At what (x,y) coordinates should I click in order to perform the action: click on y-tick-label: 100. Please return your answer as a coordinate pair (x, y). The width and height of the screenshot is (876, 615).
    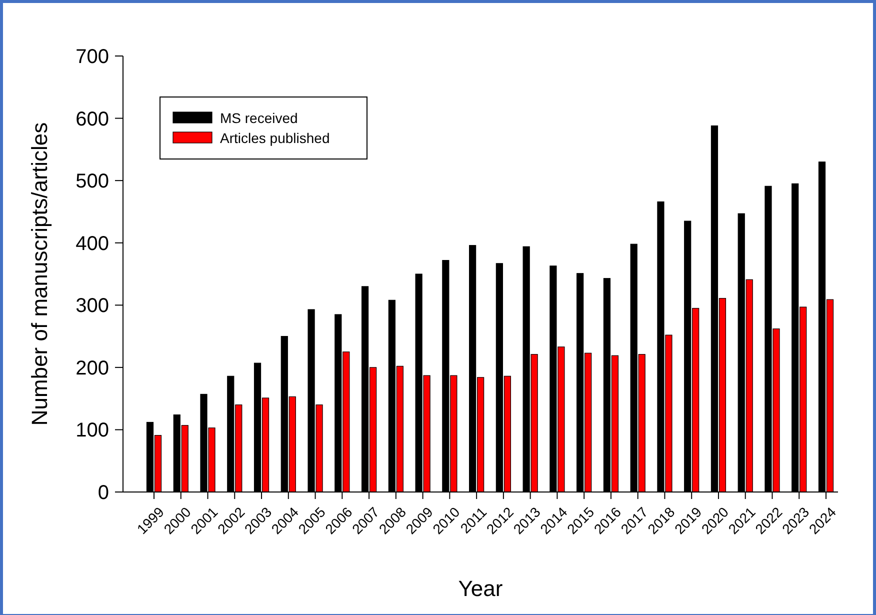
    Looking at the image, I should click on (92, 431).